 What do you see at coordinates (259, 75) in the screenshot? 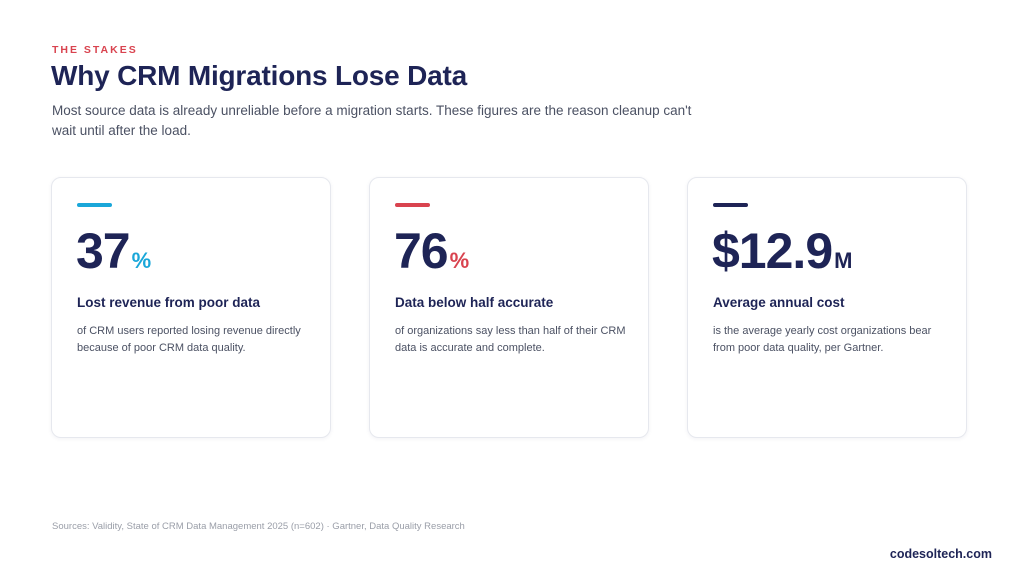
I see `page-title: Why CRM Migrations Lose Data` at bounding box center [259, 75].